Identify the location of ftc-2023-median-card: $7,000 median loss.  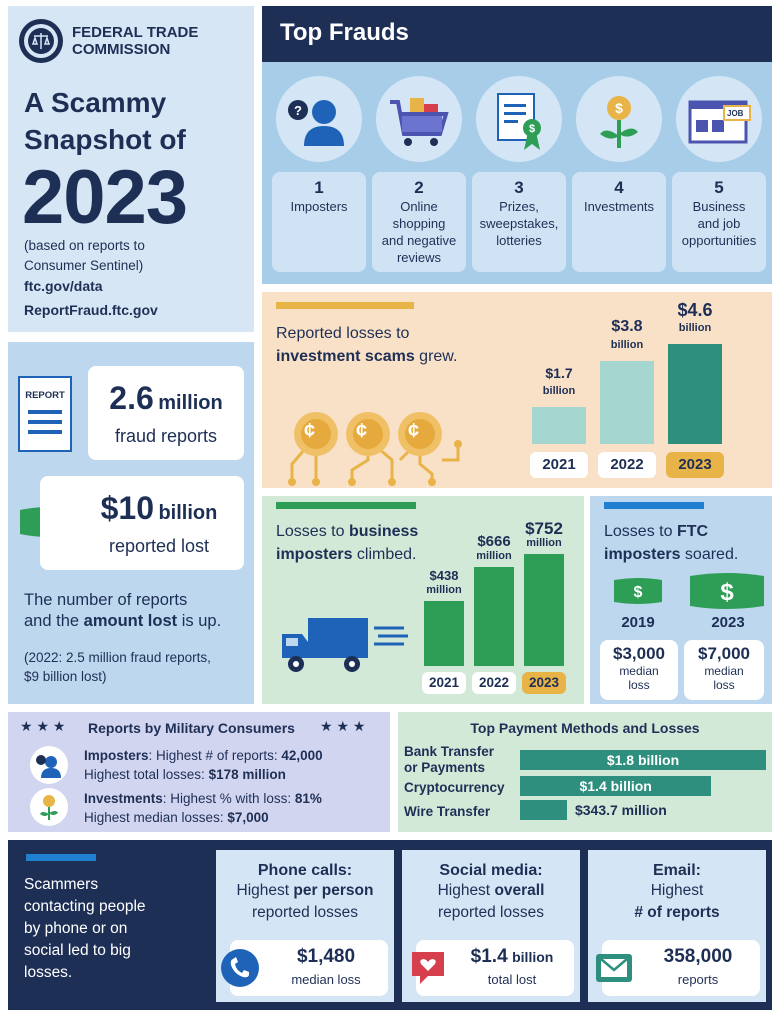
(724, 670).